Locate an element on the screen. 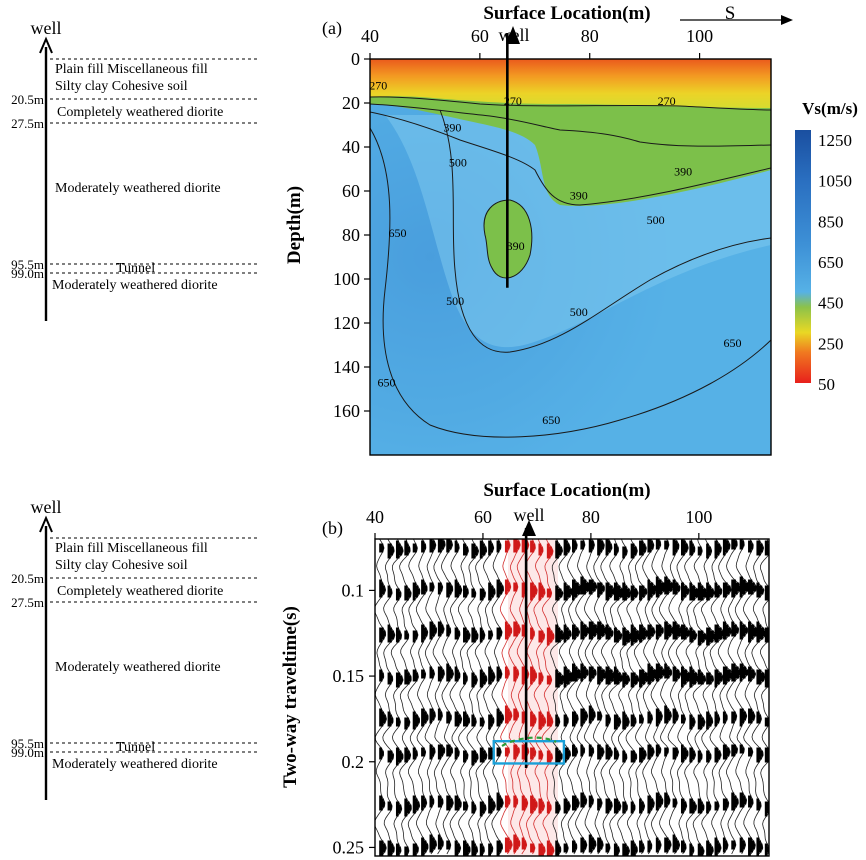  y-tick-label: 40 is located at coordinates (351, 147).